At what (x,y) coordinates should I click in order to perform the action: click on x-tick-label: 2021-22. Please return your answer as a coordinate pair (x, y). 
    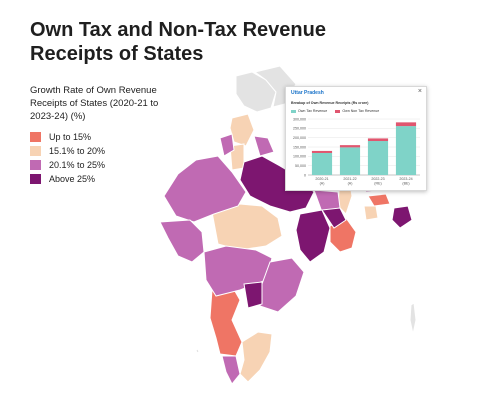
    Looking at the image, I should click on (349, 179).